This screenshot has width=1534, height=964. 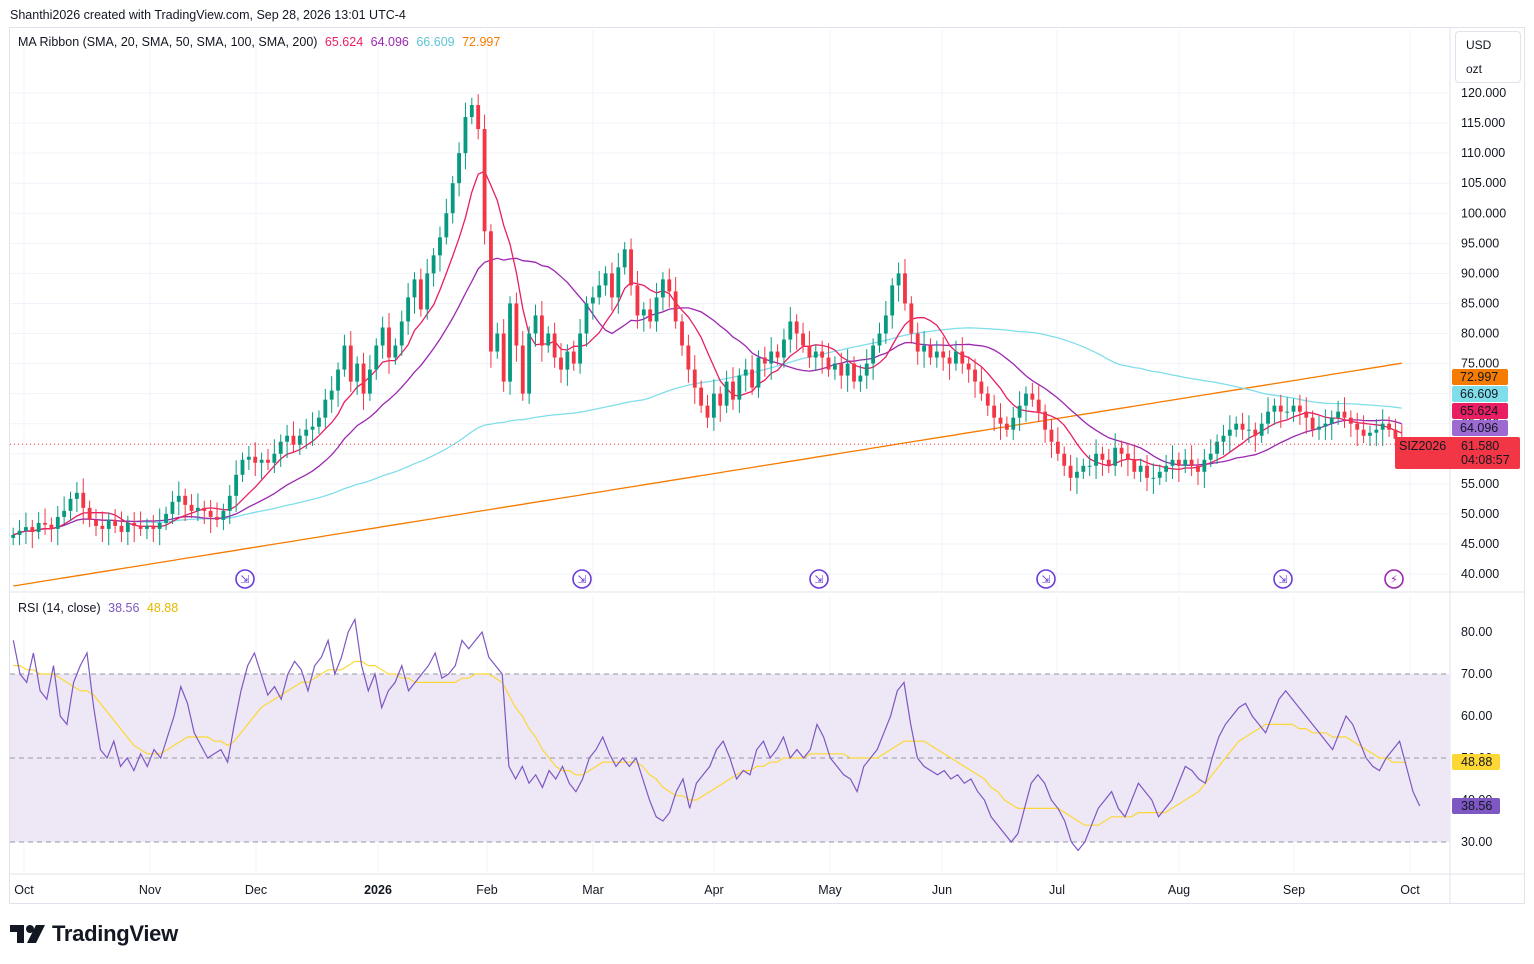 I want to click on countdown-tag-text: 04:08:57, so click(x=1485, y=460).